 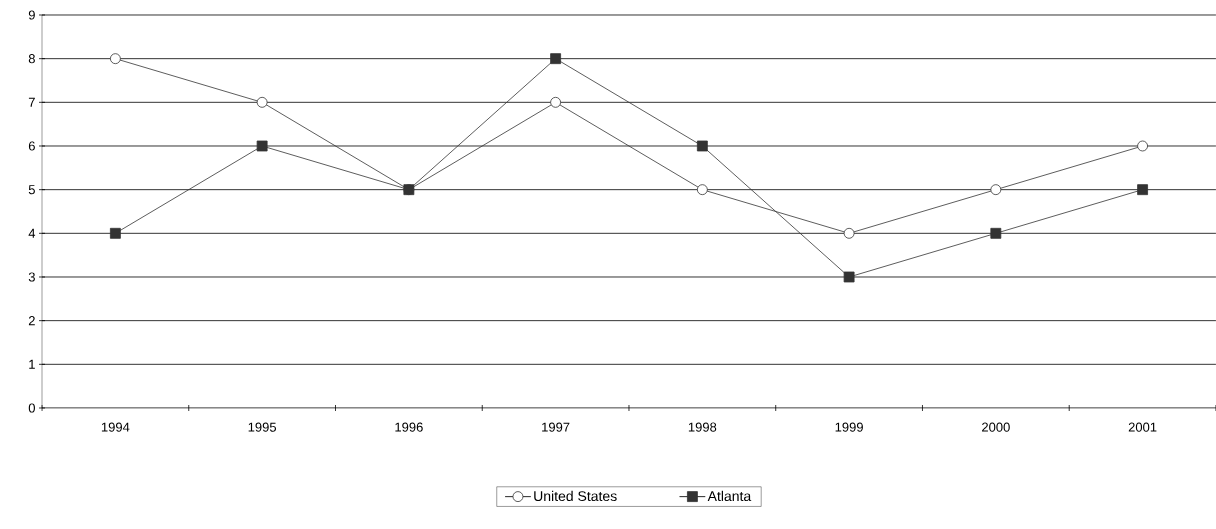 I want to click on x-tick-label: 1995, so click(x=262, y=427).